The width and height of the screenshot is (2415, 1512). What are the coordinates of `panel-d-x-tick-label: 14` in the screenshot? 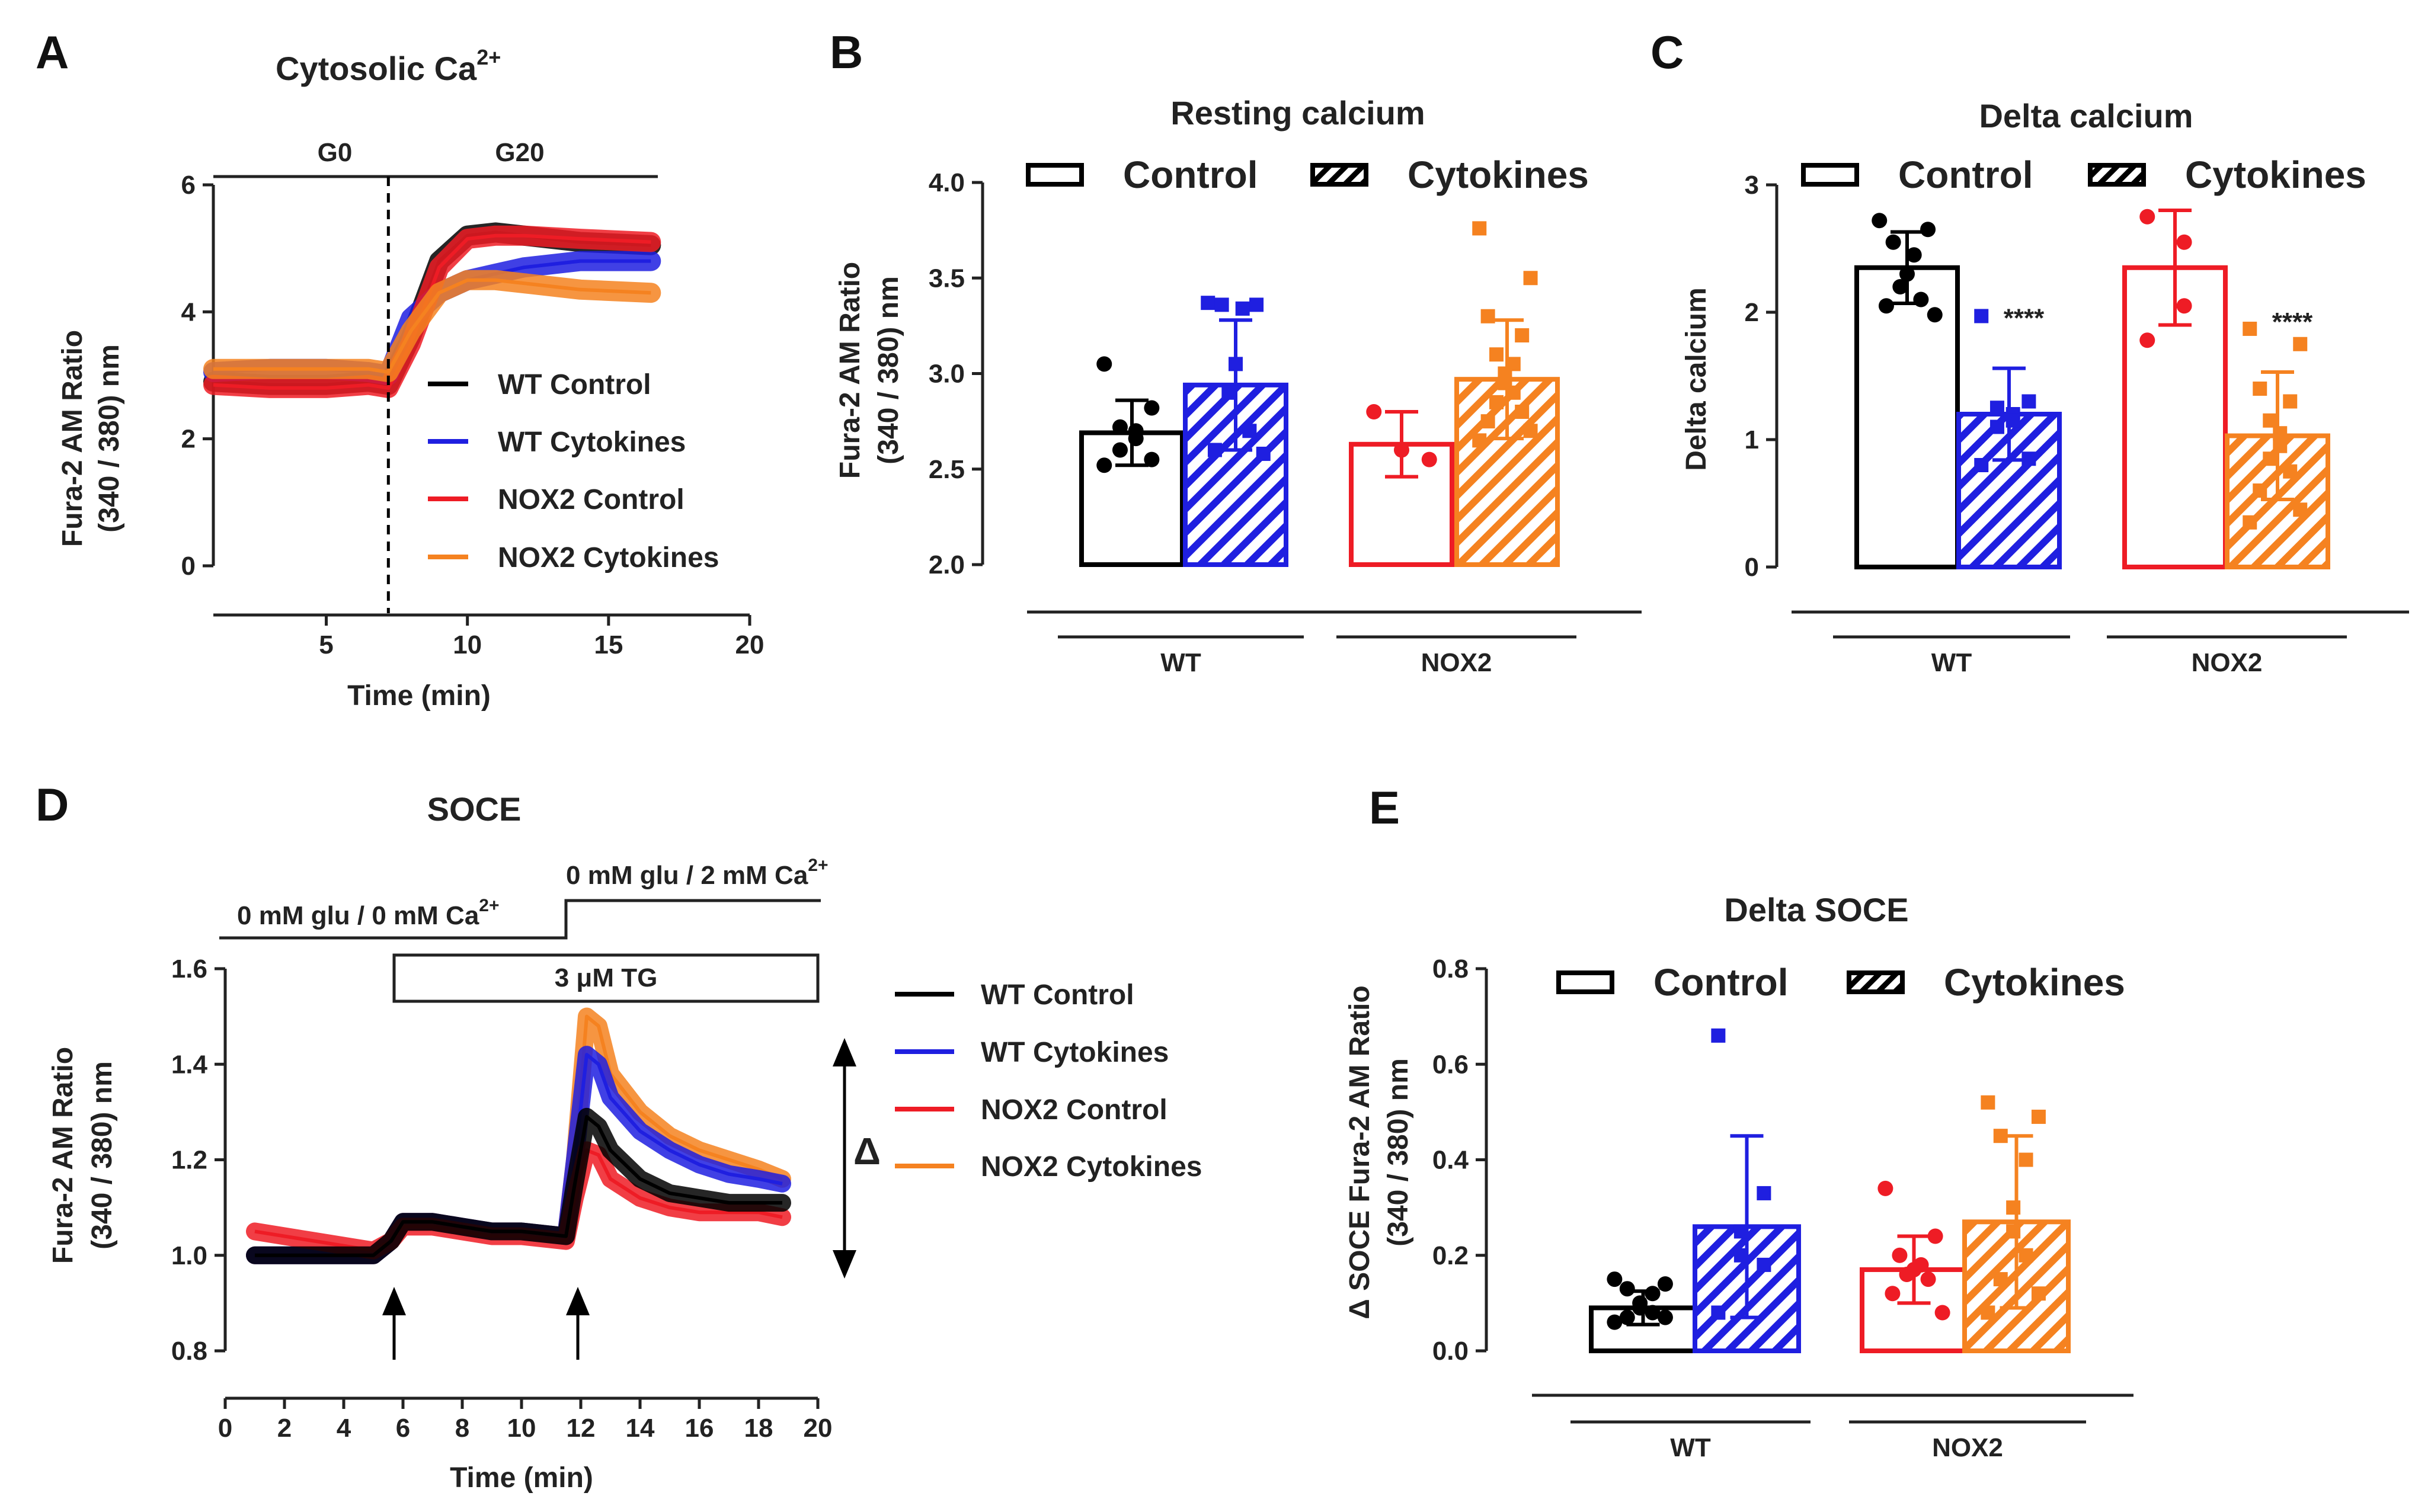 It's located at (641, 1428).